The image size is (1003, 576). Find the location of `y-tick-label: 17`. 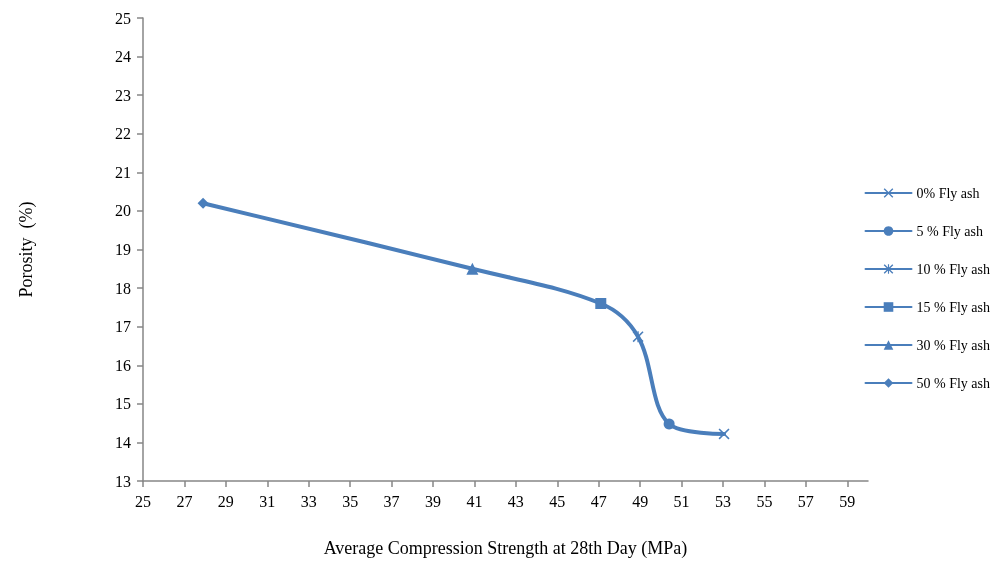

y-tick-label: 17 is located at coordinates (123, 327).